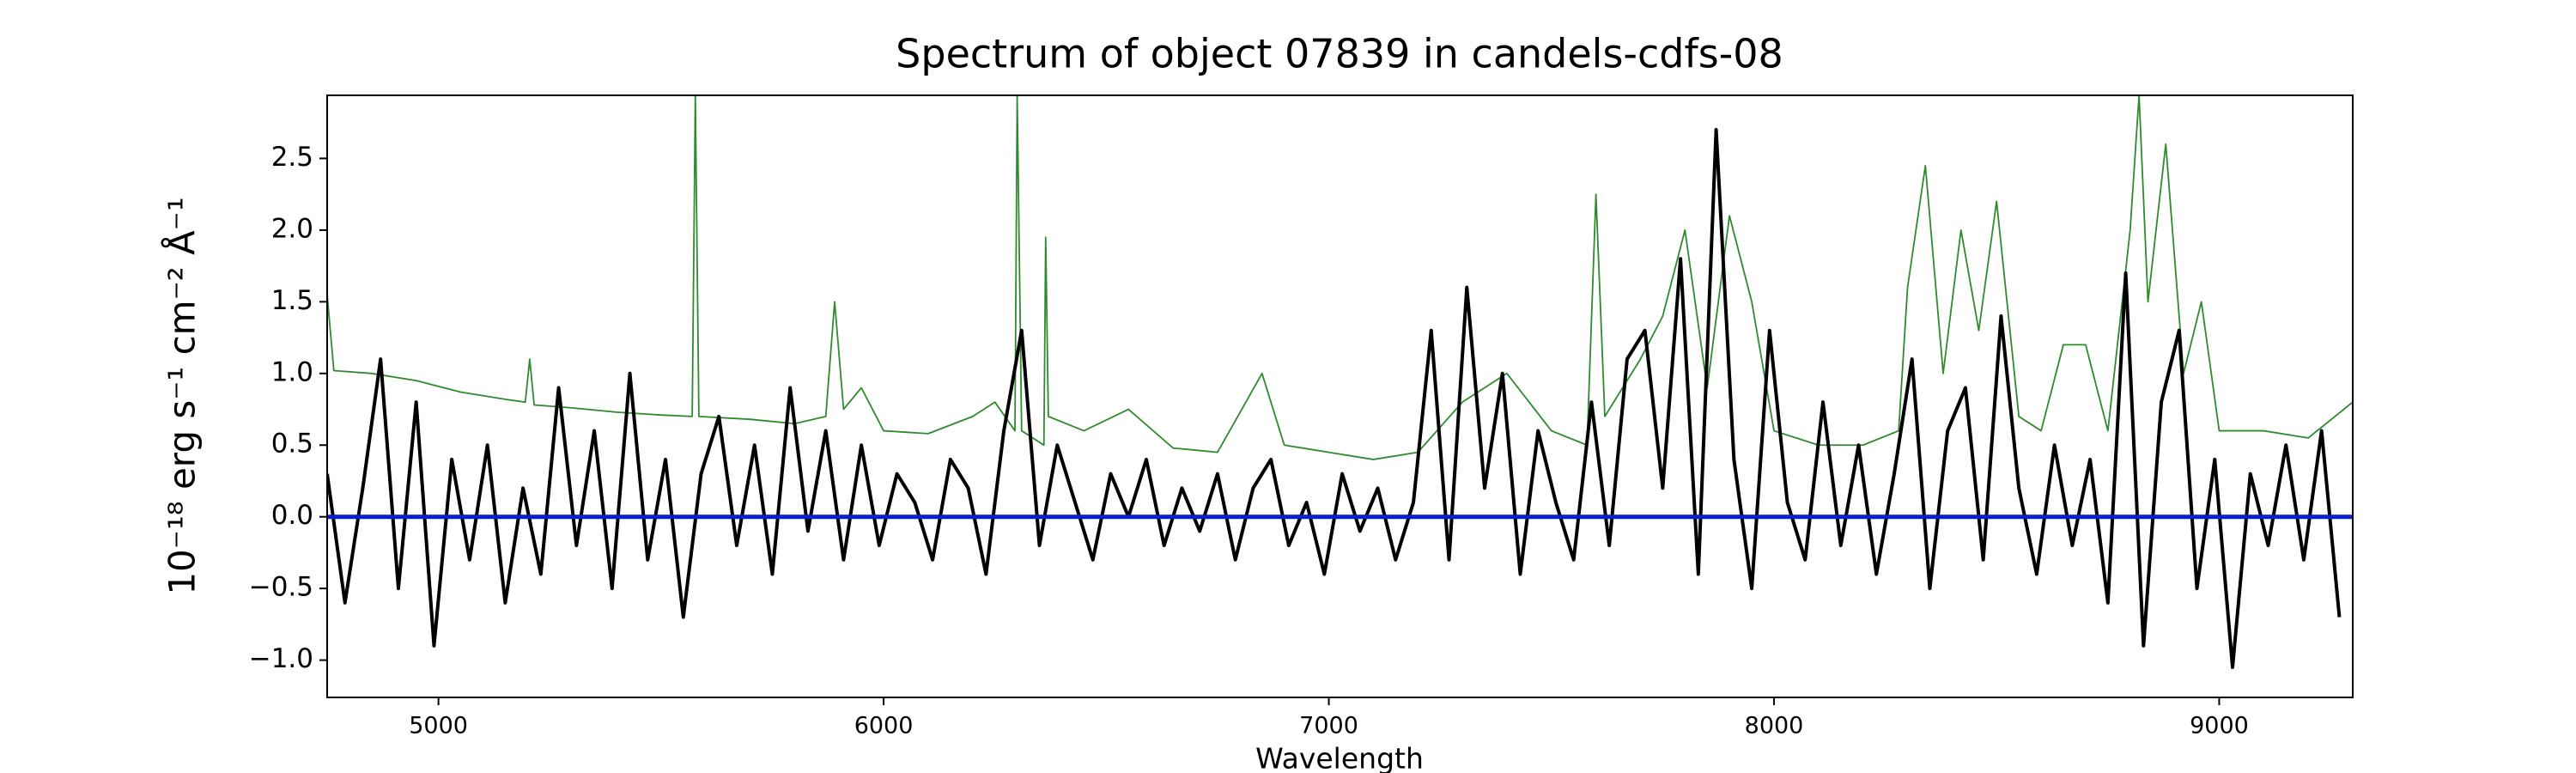 Image resolution: width=2576 pixels, height=773 pixels. What do you see at coordinates (292, 157) in the screenshot?
I see `y-tick-label: 2.5` at bounding box center [292, 157].